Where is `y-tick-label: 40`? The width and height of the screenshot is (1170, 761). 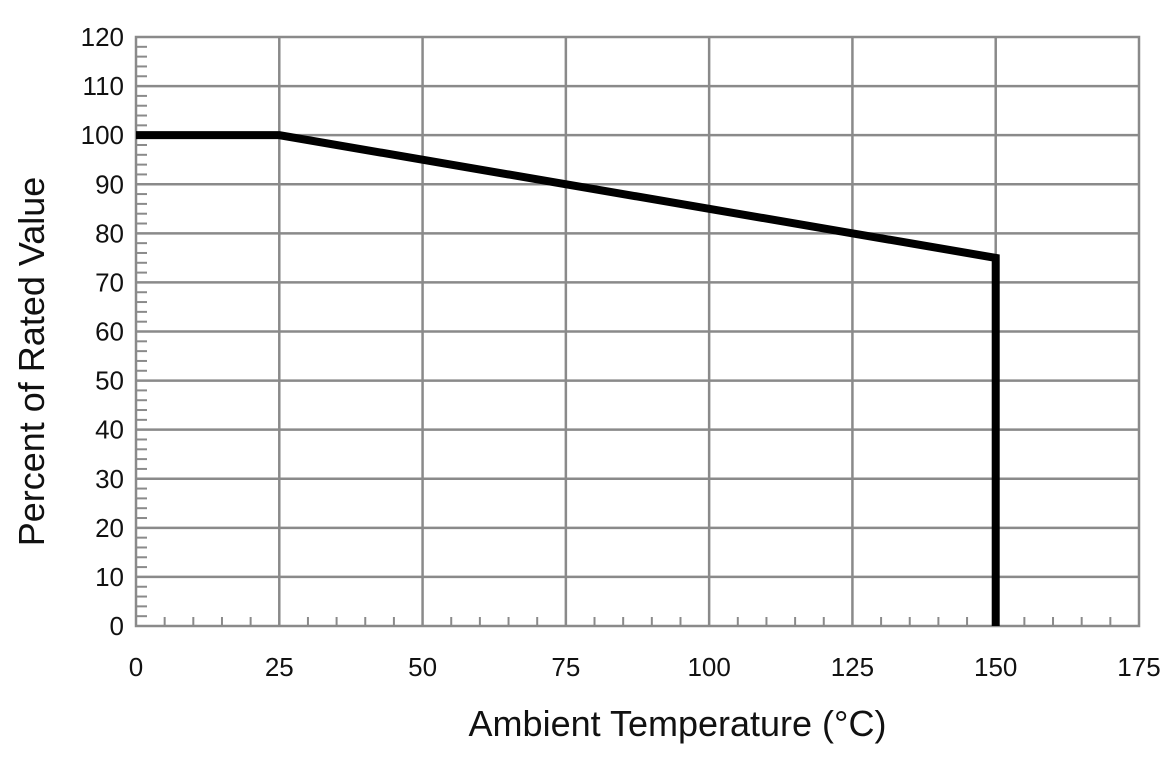 y-tick-label: 40 is located at coordinates (109, 430).